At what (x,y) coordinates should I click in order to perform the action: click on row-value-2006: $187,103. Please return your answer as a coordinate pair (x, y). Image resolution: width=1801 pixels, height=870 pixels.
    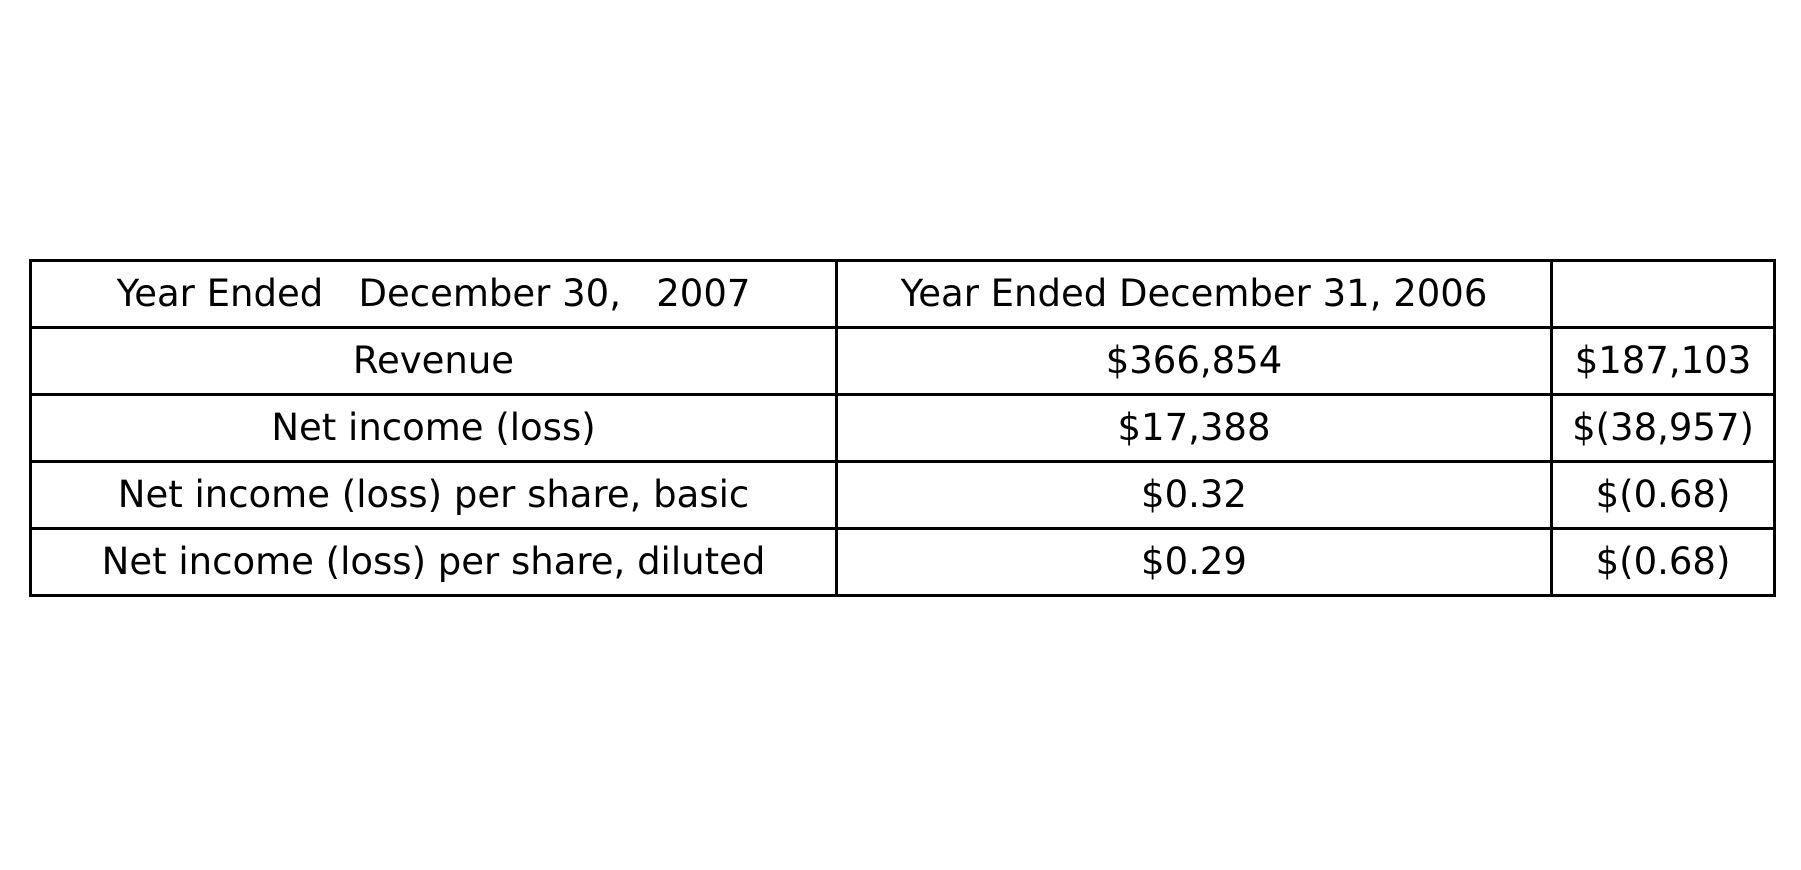
    Looking at the image, I should click on (1663, 361).